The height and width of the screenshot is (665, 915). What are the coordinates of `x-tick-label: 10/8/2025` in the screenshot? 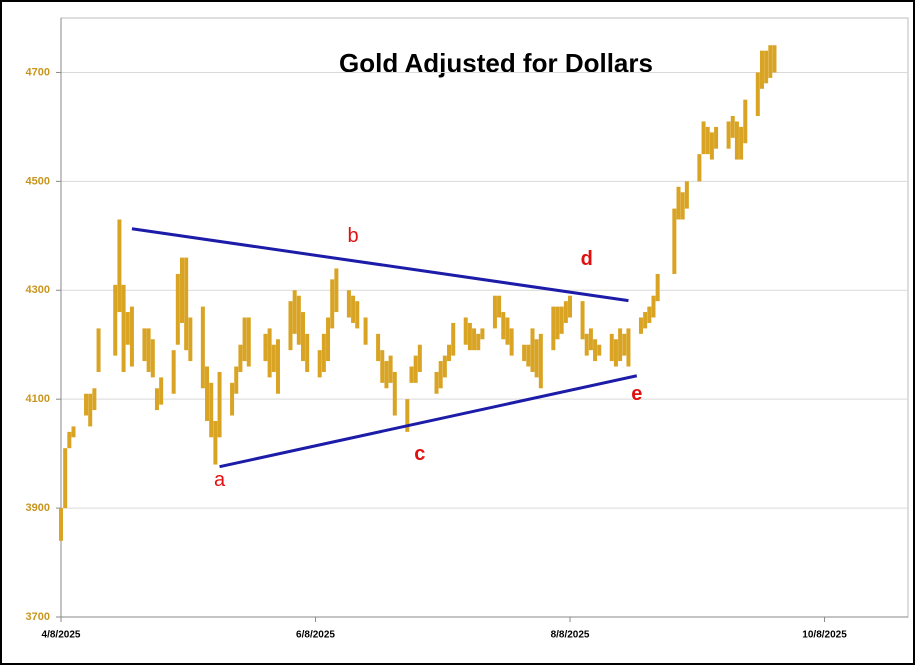 It's located at (824, 635).